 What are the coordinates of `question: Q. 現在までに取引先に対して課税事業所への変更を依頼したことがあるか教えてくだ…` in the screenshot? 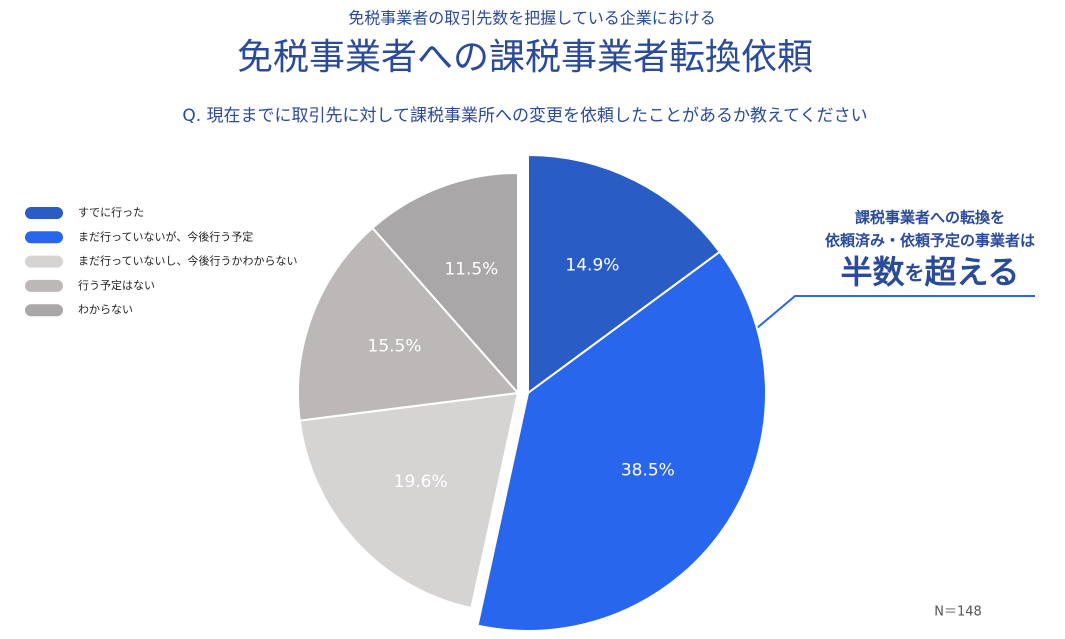 It's located at (524, 116).